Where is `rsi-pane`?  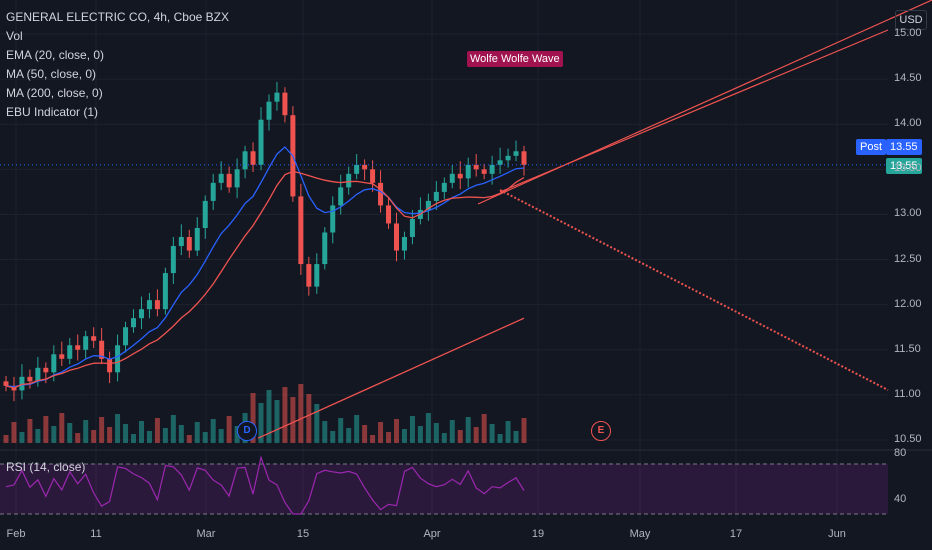
rsi-pane is located at coordinates (444, 485).